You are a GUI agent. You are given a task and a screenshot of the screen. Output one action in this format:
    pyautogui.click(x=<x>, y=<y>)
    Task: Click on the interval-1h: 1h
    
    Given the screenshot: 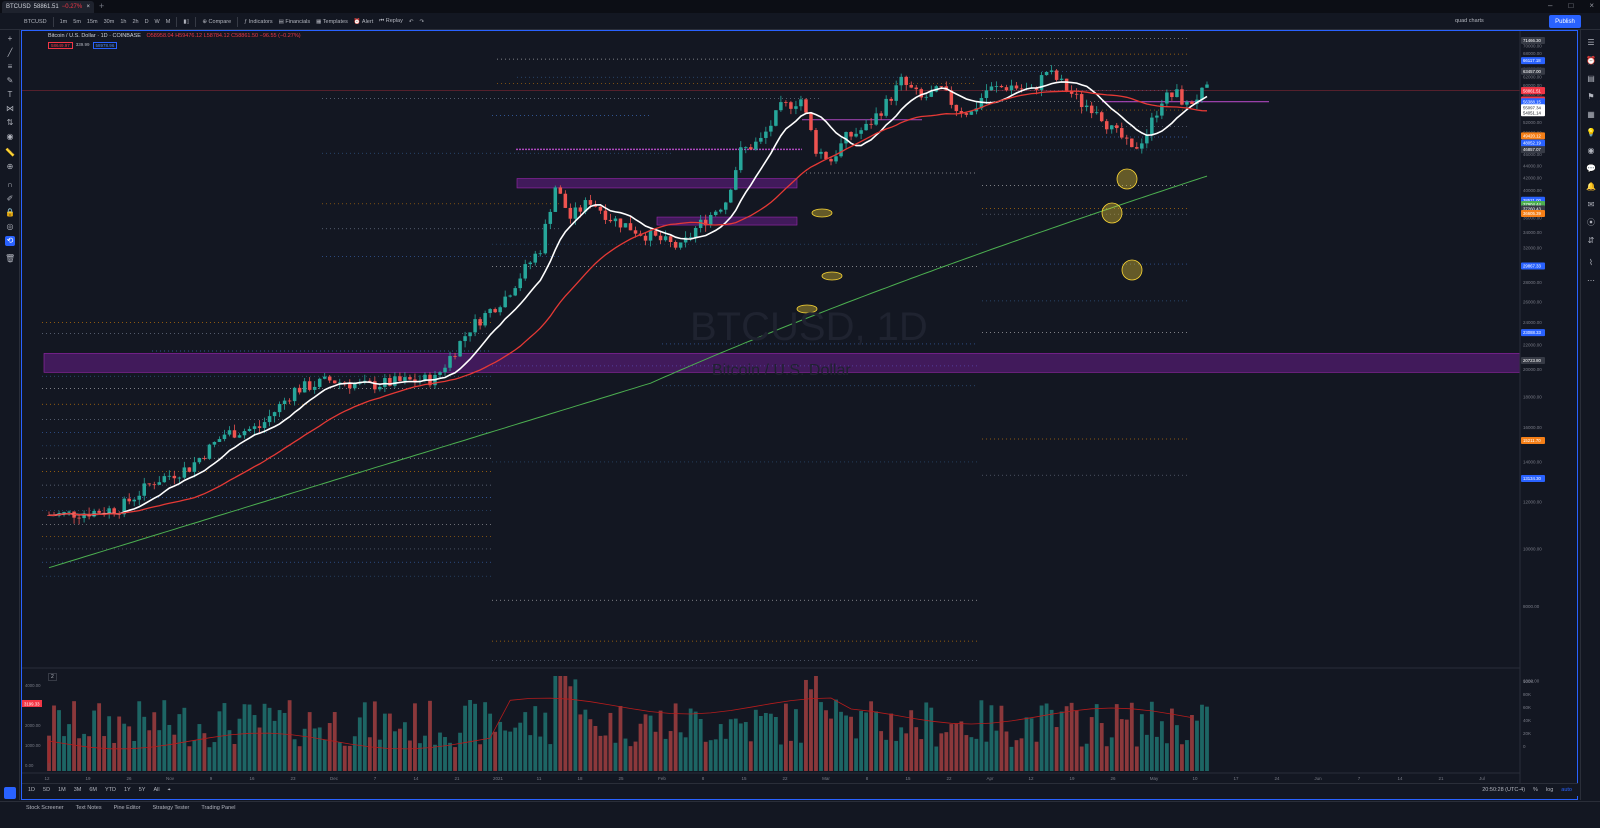 What is the action you would take?
    pyautogui.click(x=123, y=21)
    